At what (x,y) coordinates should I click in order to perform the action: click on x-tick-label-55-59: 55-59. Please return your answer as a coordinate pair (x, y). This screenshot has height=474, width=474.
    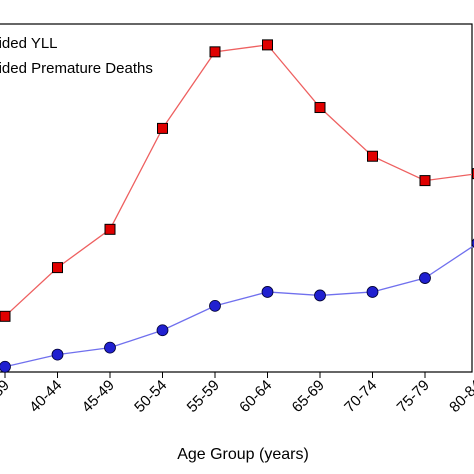
    Looking at the image, I should click on (203, 396).